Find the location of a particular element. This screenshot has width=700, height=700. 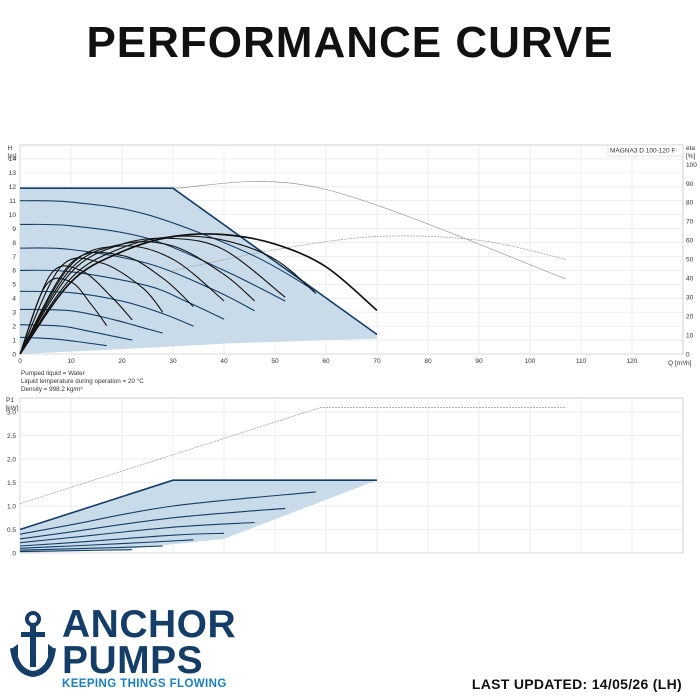

reference-efficiency-curve is located at coordinates (369, 253).